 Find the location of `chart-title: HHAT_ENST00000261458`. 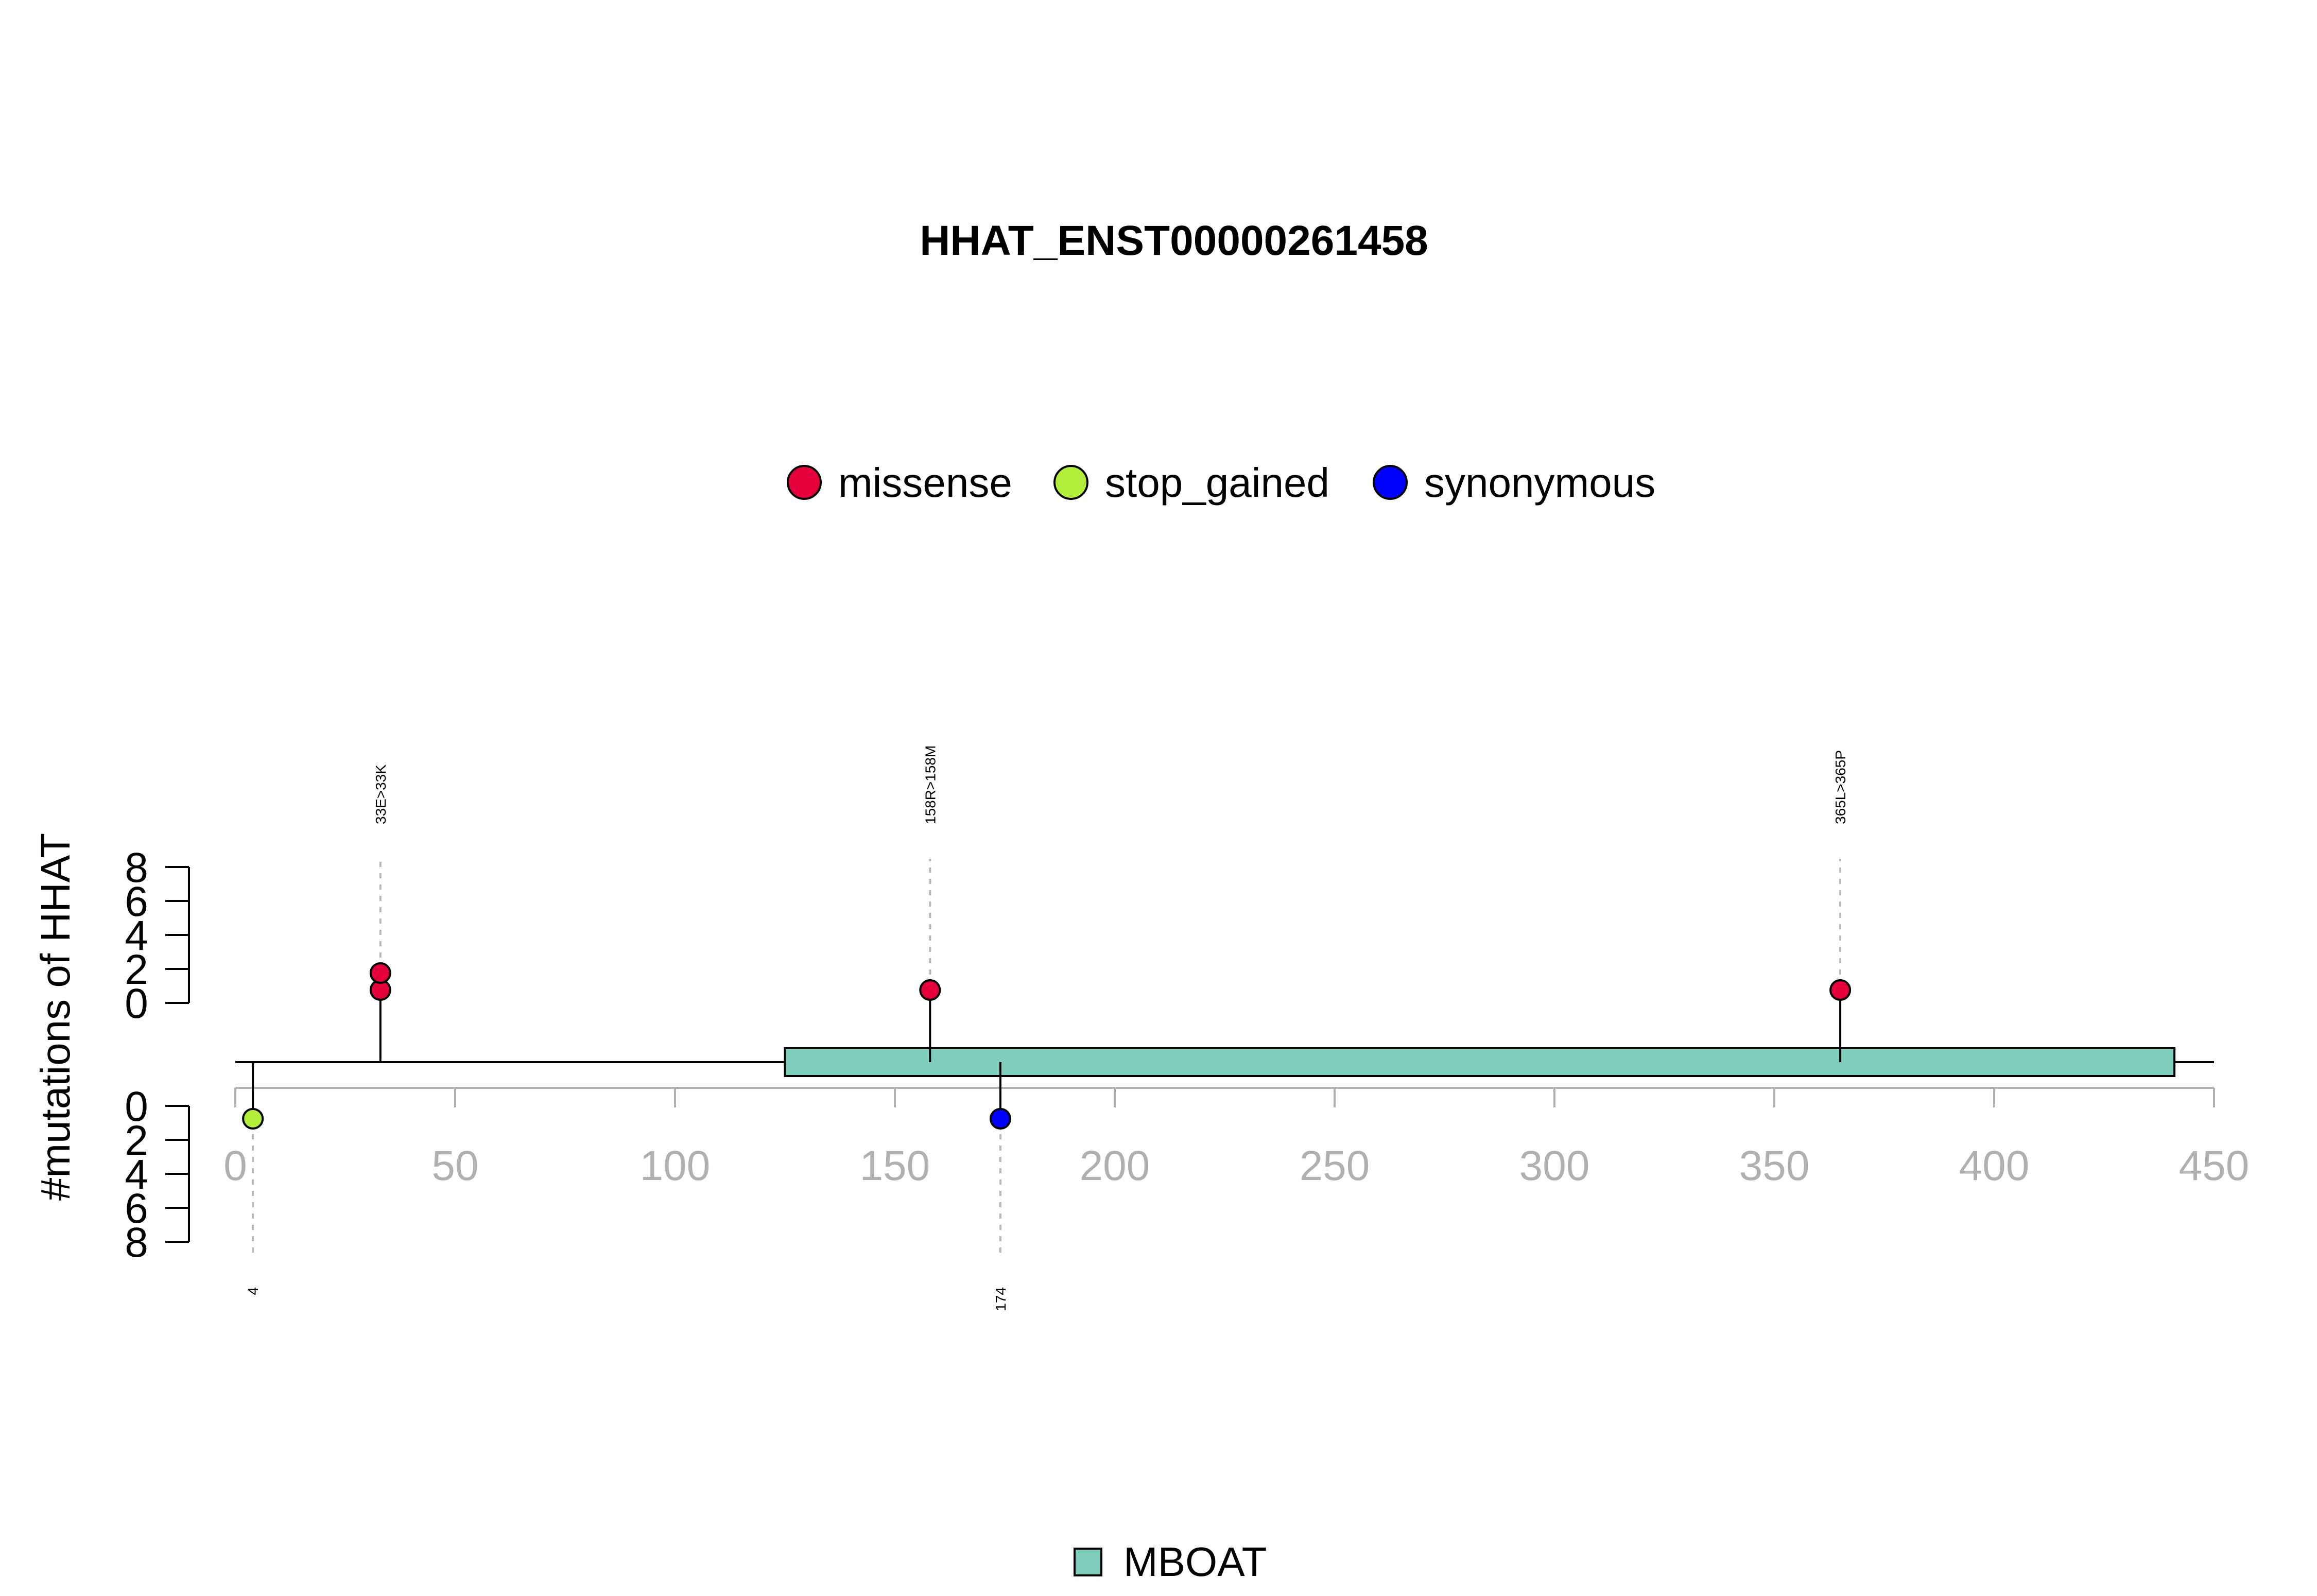

chart-title: HHAT_ENST00000261458 is located at coordinates (1174, 241).